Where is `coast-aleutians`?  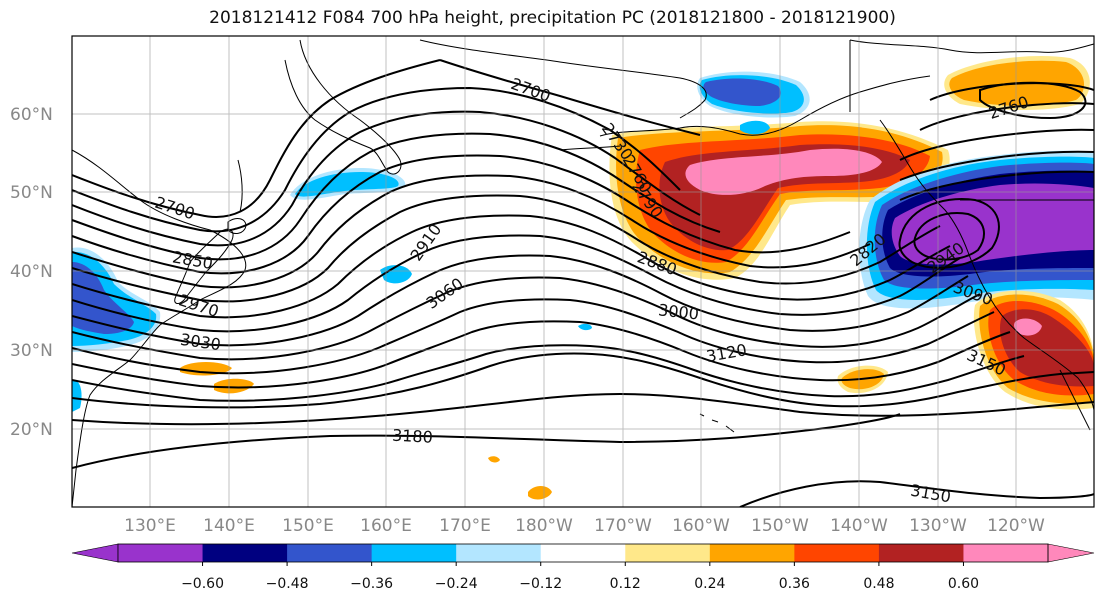 coast-aleutians is located at coordinates (590, 148).